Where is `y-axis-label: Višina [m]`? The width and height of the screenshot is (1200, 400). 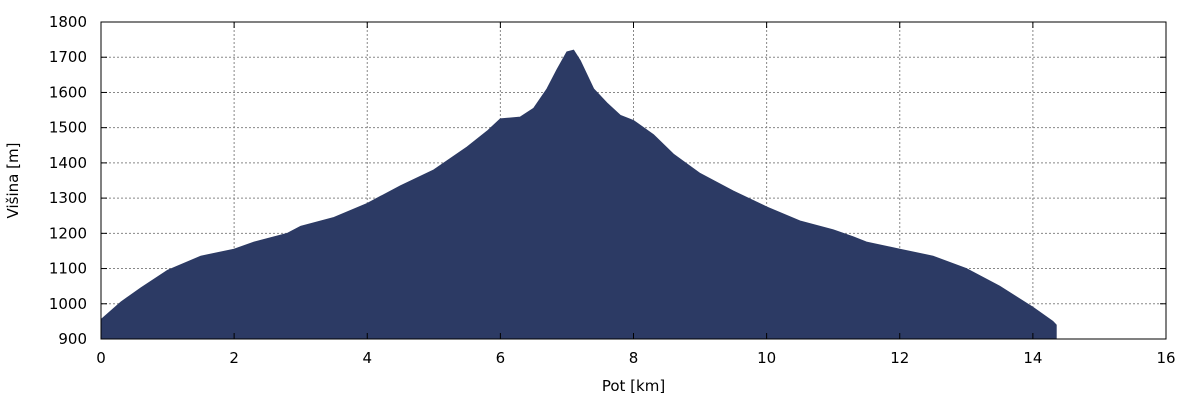 y-axis-label: Višina [m] is located at coordinates (13, 181).